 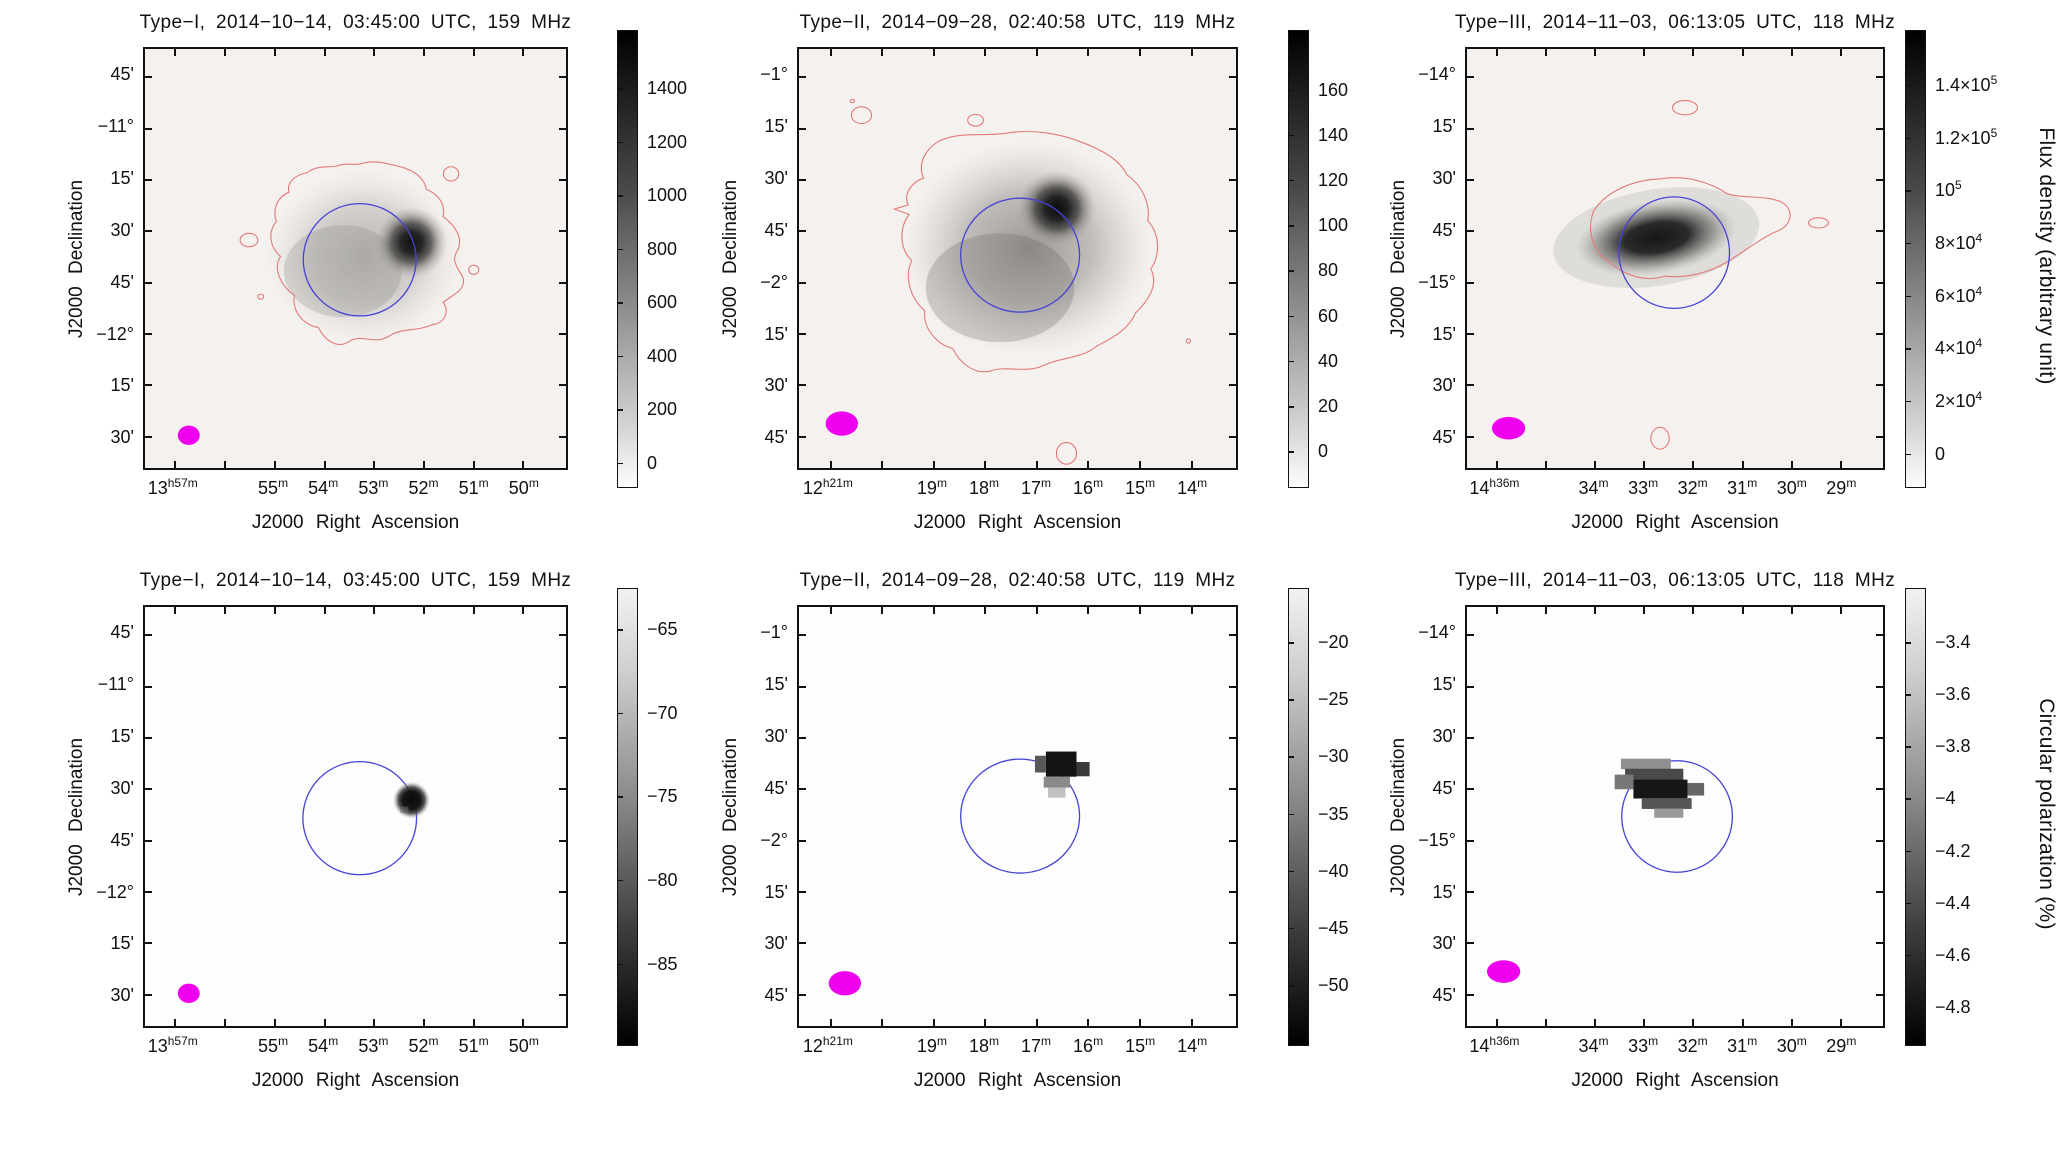 What do you see at coordinates (662, 879) in the screenshot?
I see `colorbar-tick-label: −80` at bounding box center [662, 879].